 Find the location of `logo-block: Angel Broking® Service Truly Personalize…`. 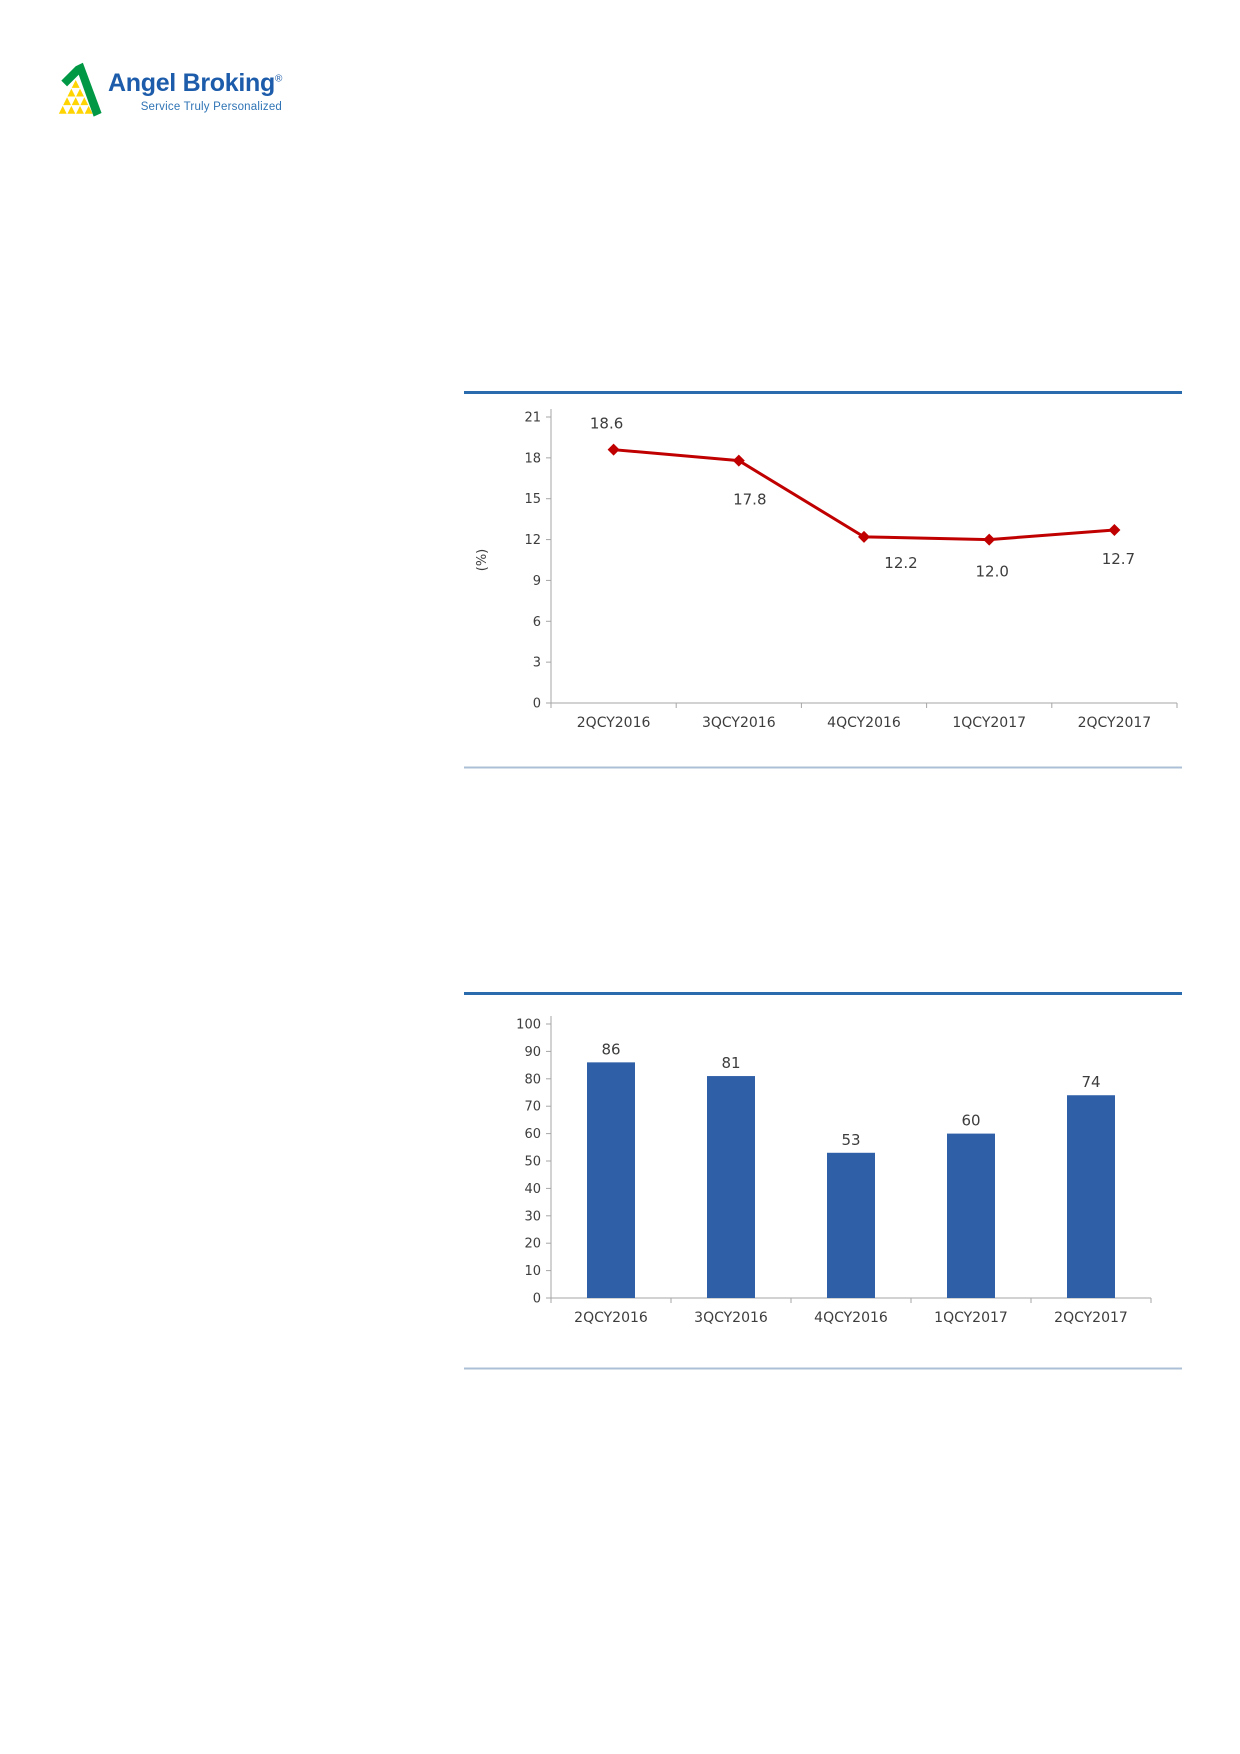

logo-block: Angel Broking® Service Truly Personalize… is located at coordinates (169, 90).